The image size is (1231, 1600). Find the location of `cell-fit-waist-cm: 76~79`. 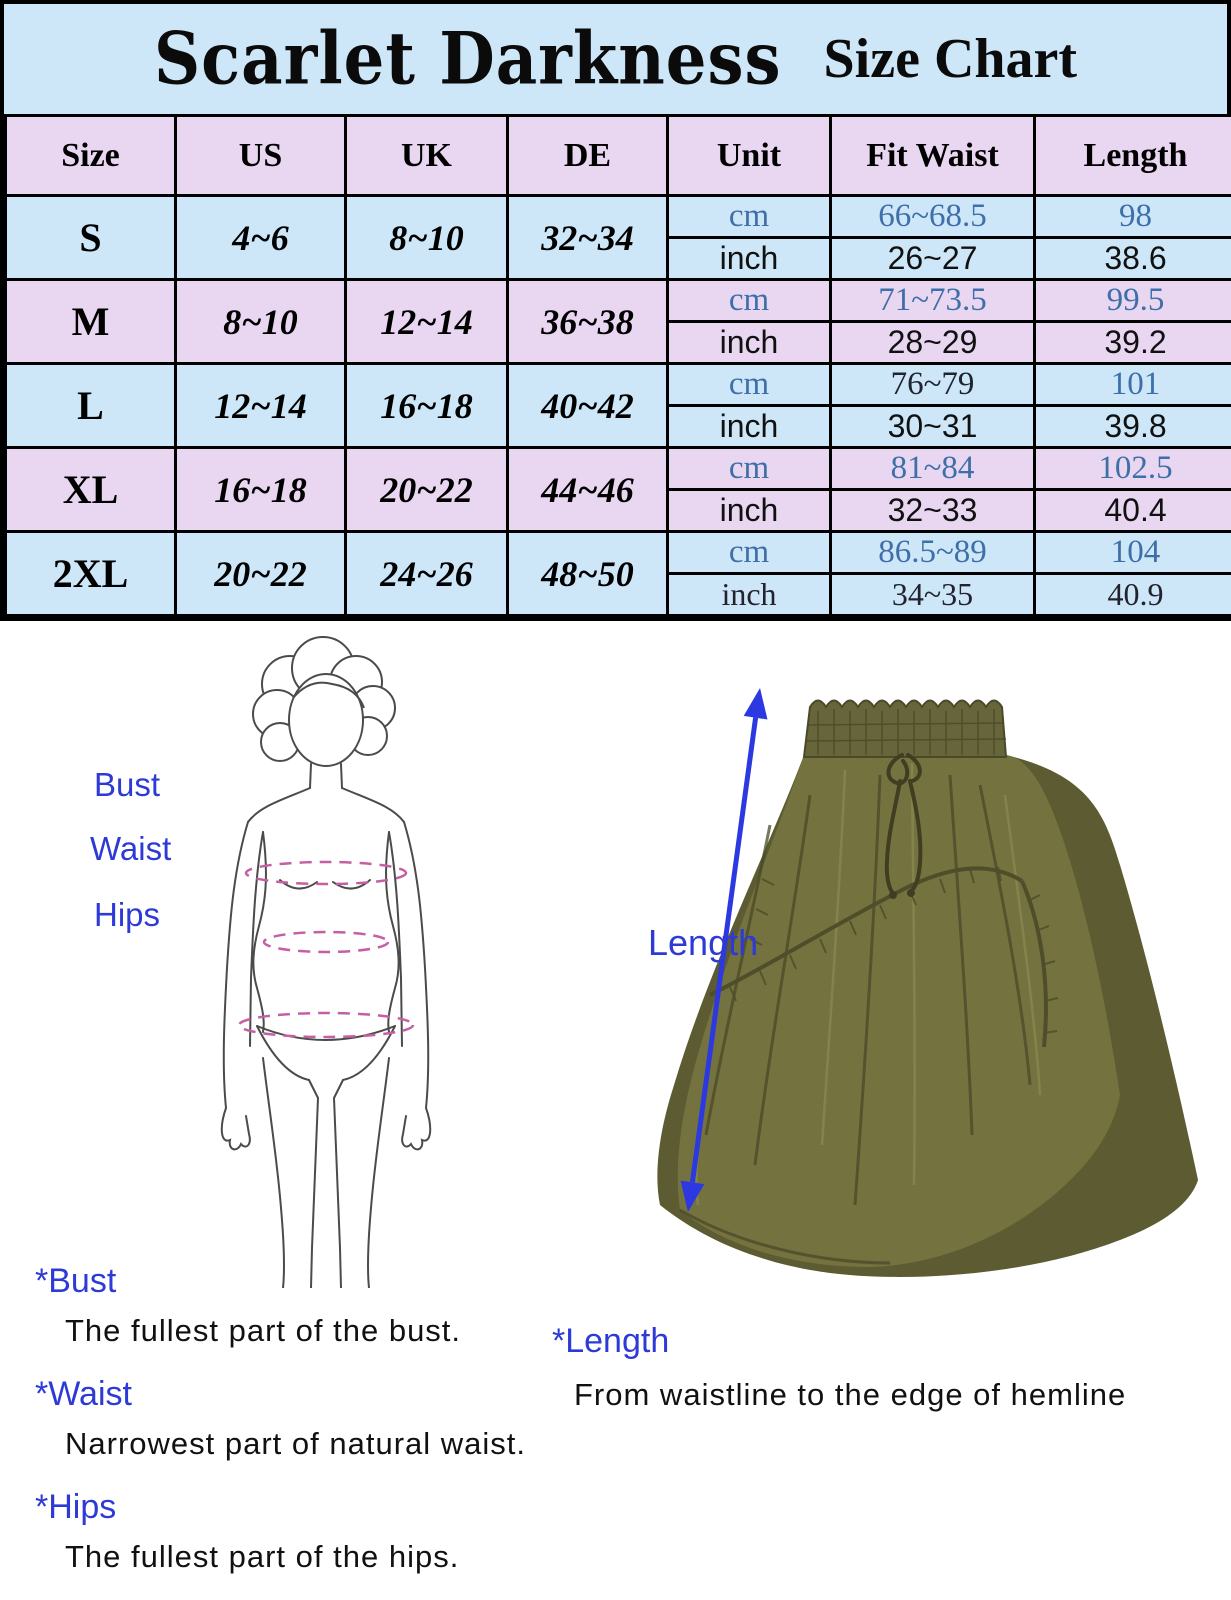

cell-fit-waist-cm: 76~79 is located at coordinates (932, 384).